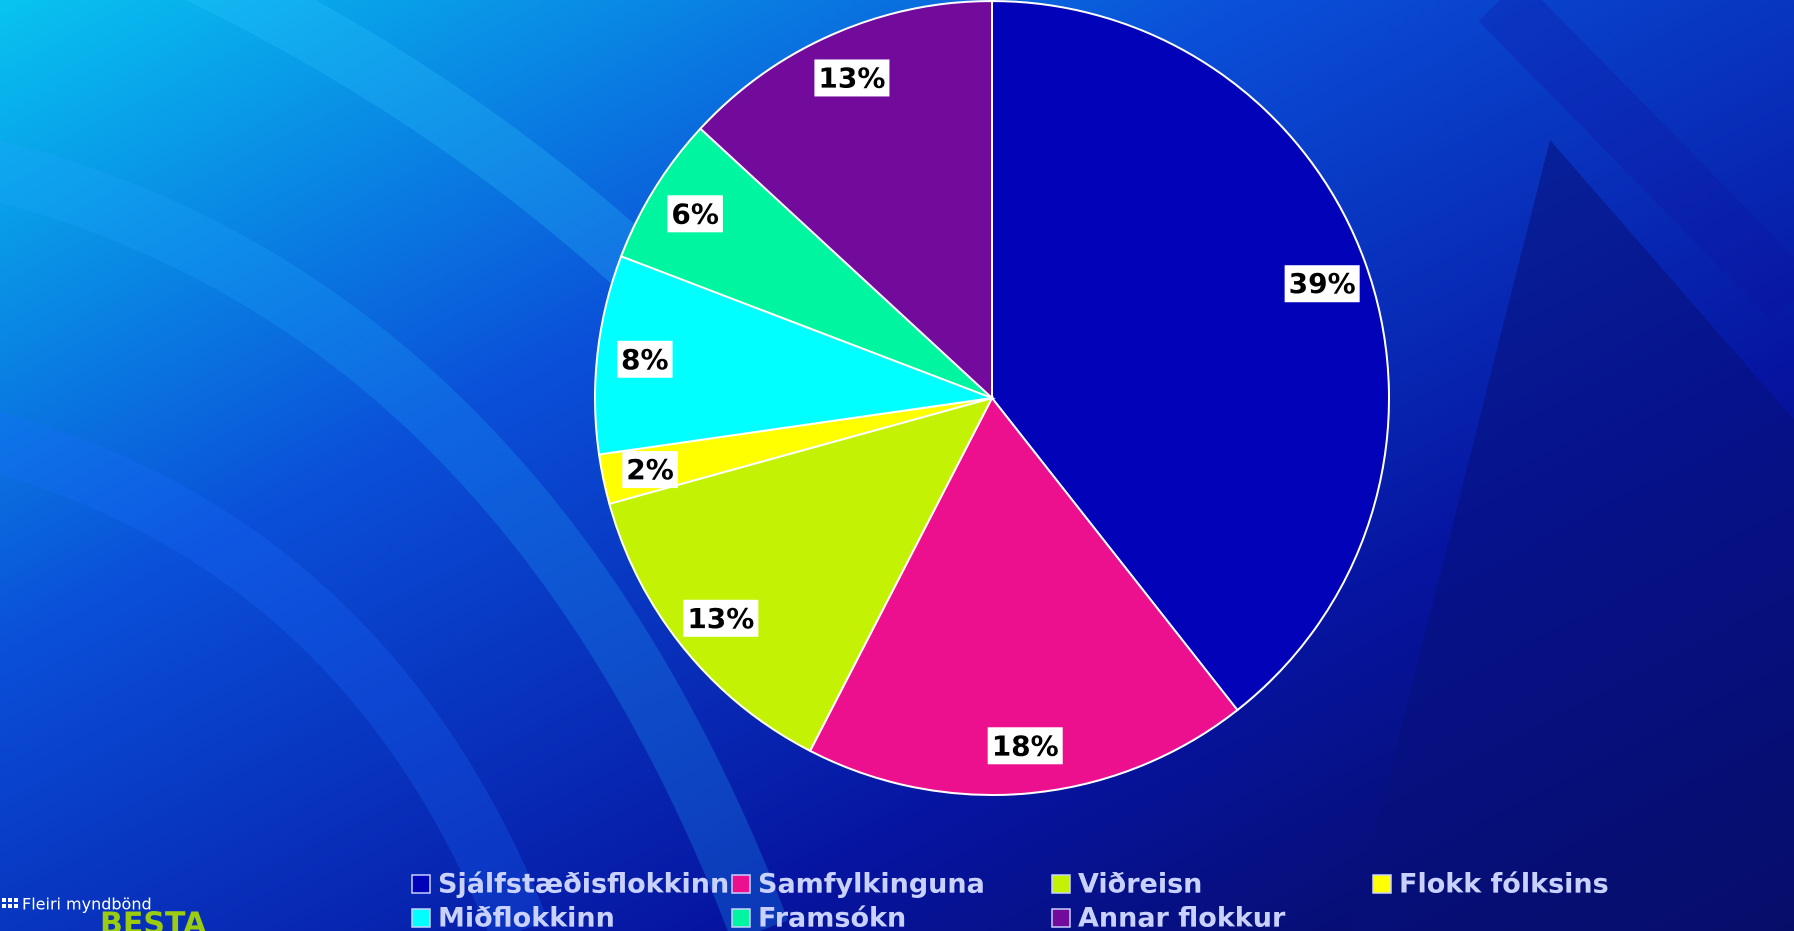 The image size is (1794, 931). I want to click on data-label: 8%, so click(645, 359).